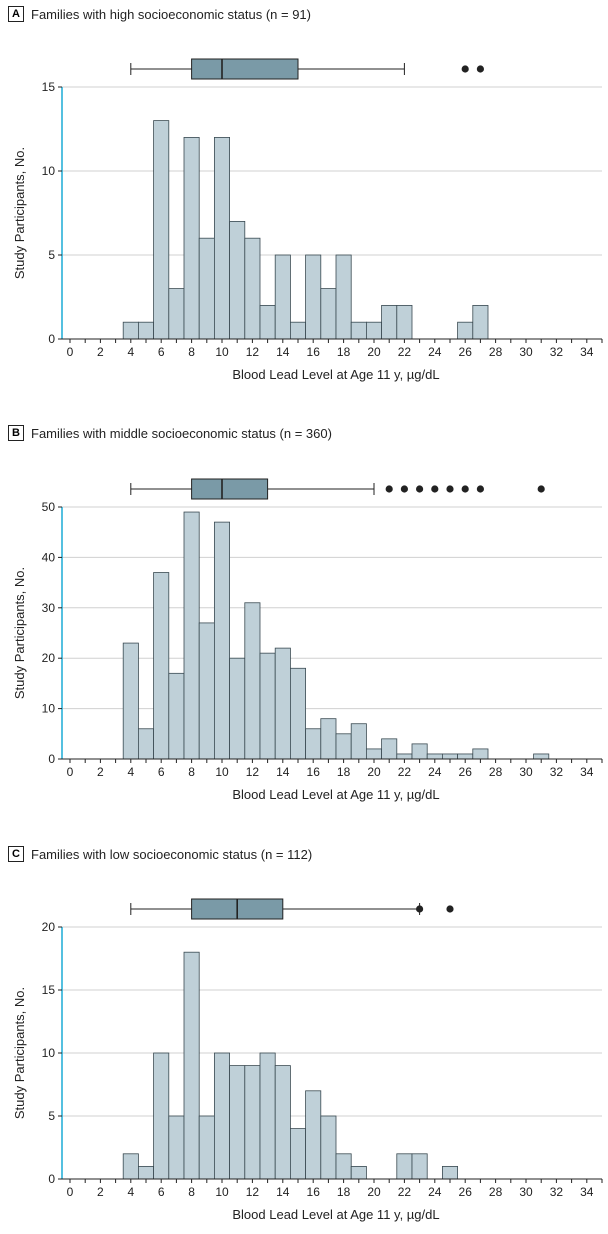  Describe the element at coordinates (435, 1192) in the screenshot. I see `x-tick-label: 24` at that location.